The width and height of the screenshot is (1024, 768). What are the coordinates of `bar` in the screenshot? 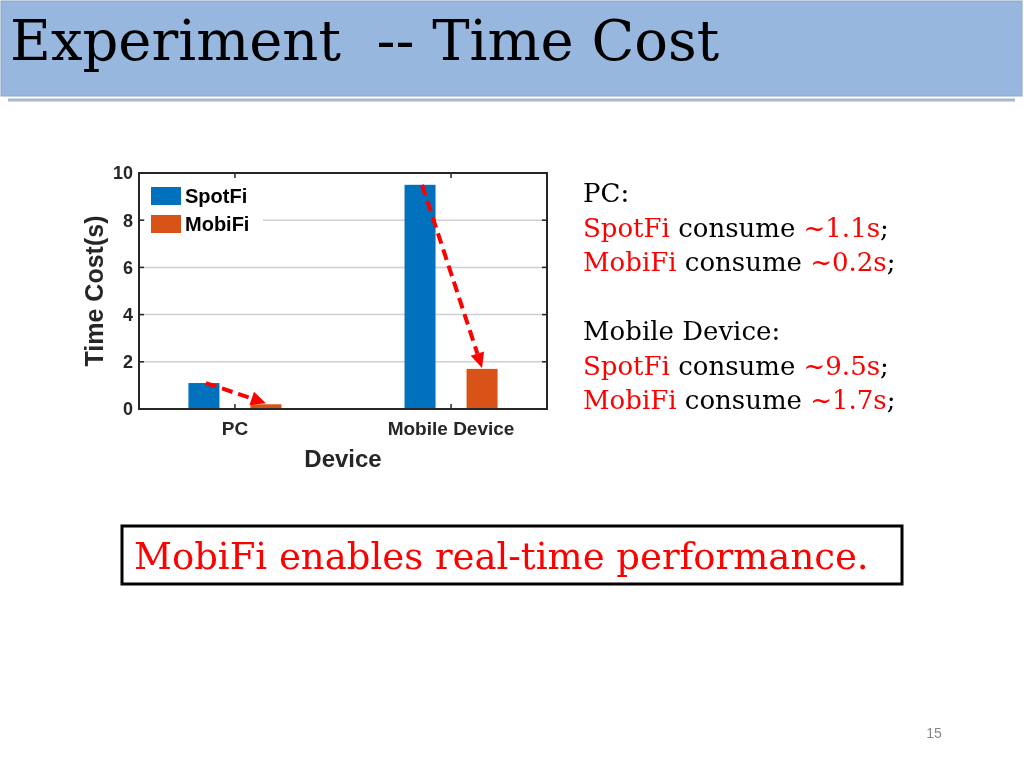 It's located at (482, 388).